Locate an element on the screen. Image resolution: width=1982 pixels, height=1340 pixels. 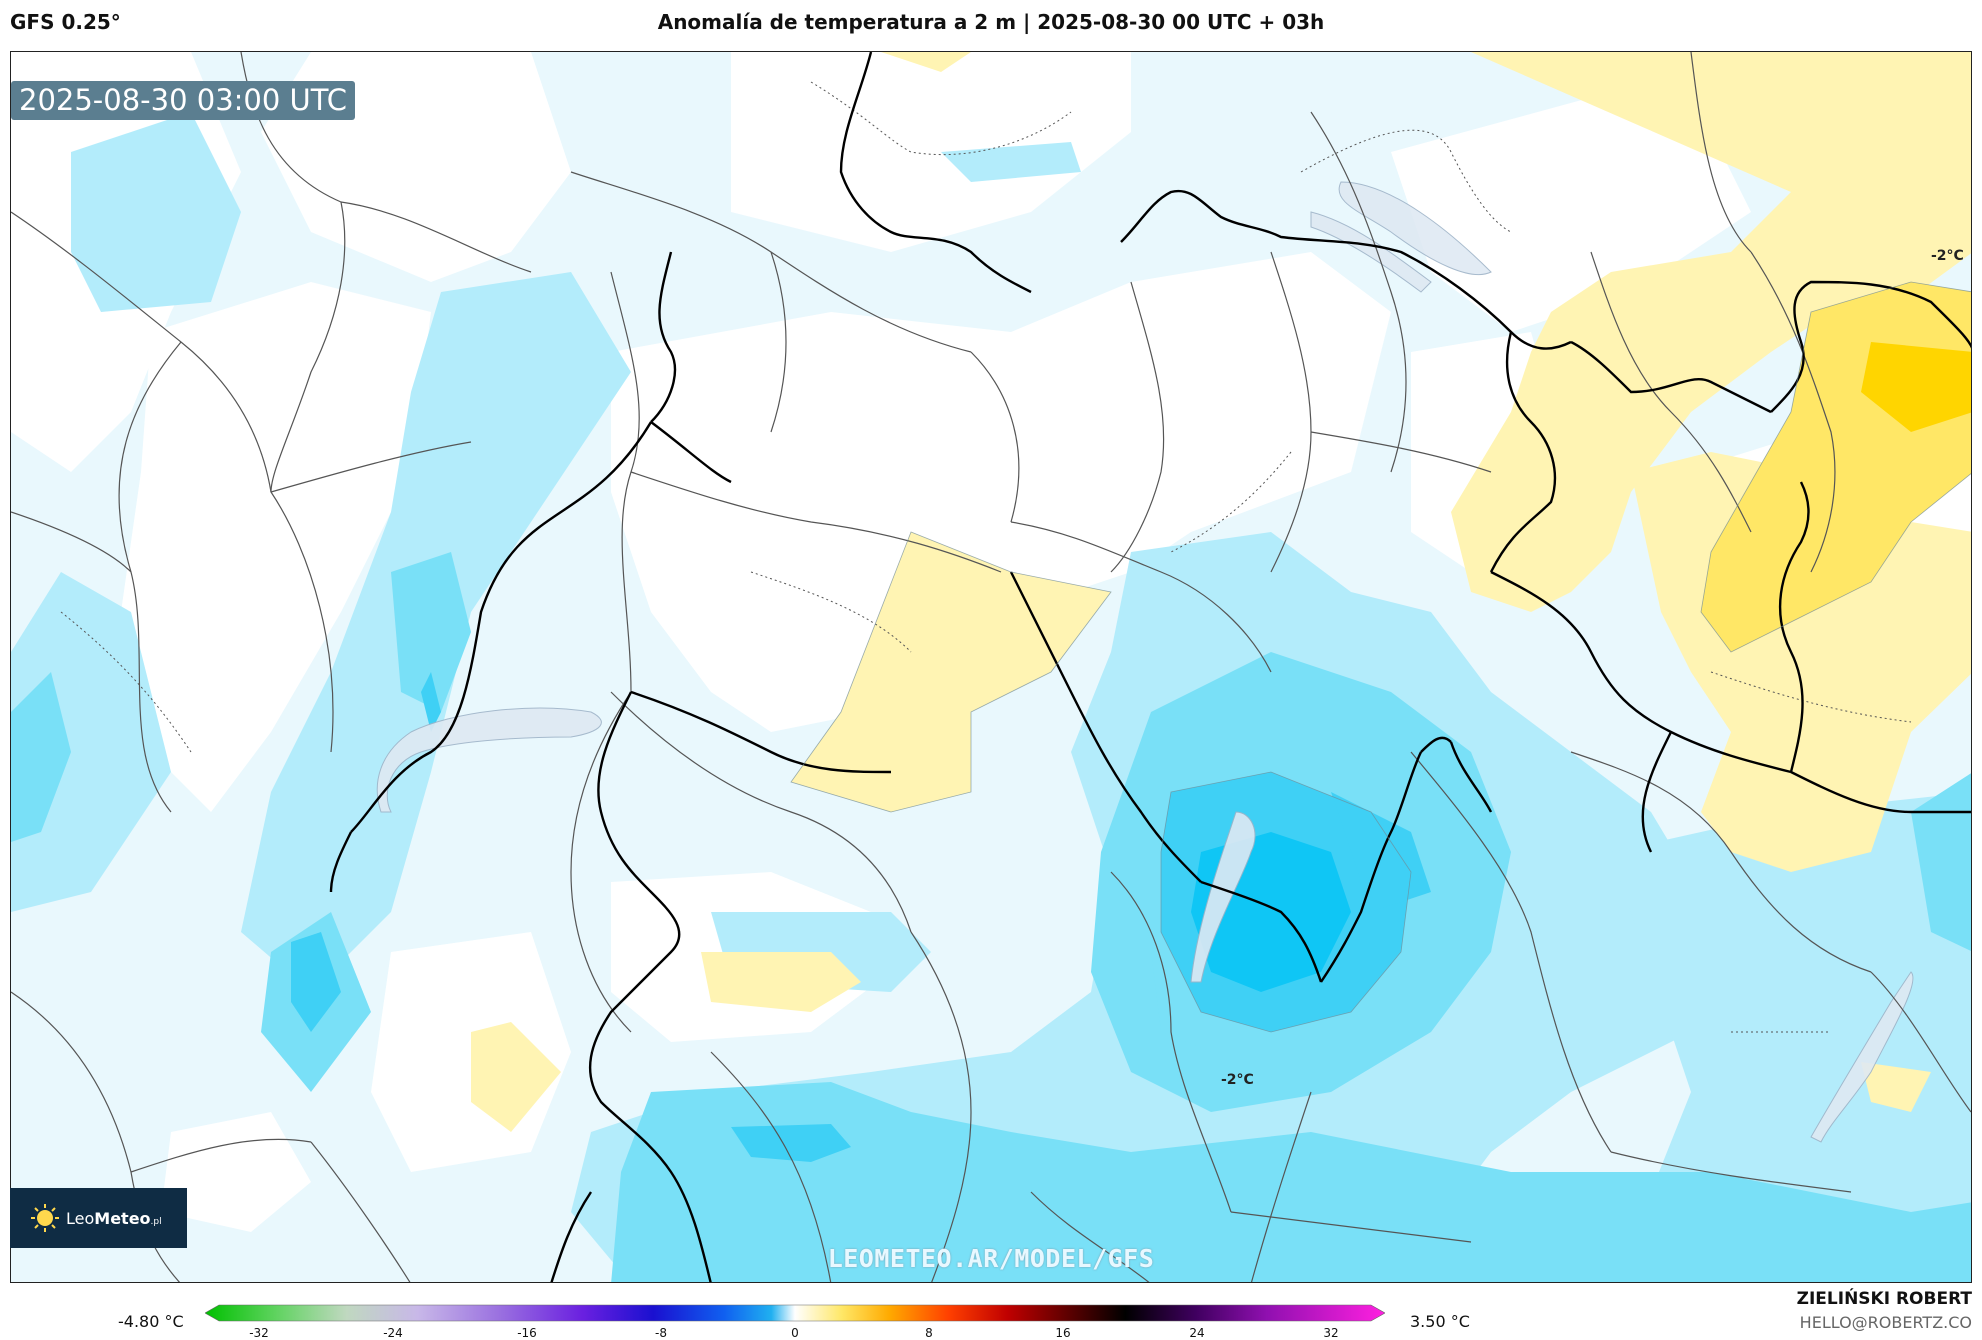
leometeo-logo: LeoMeteo.pl is located at coordinates (98, 1218).